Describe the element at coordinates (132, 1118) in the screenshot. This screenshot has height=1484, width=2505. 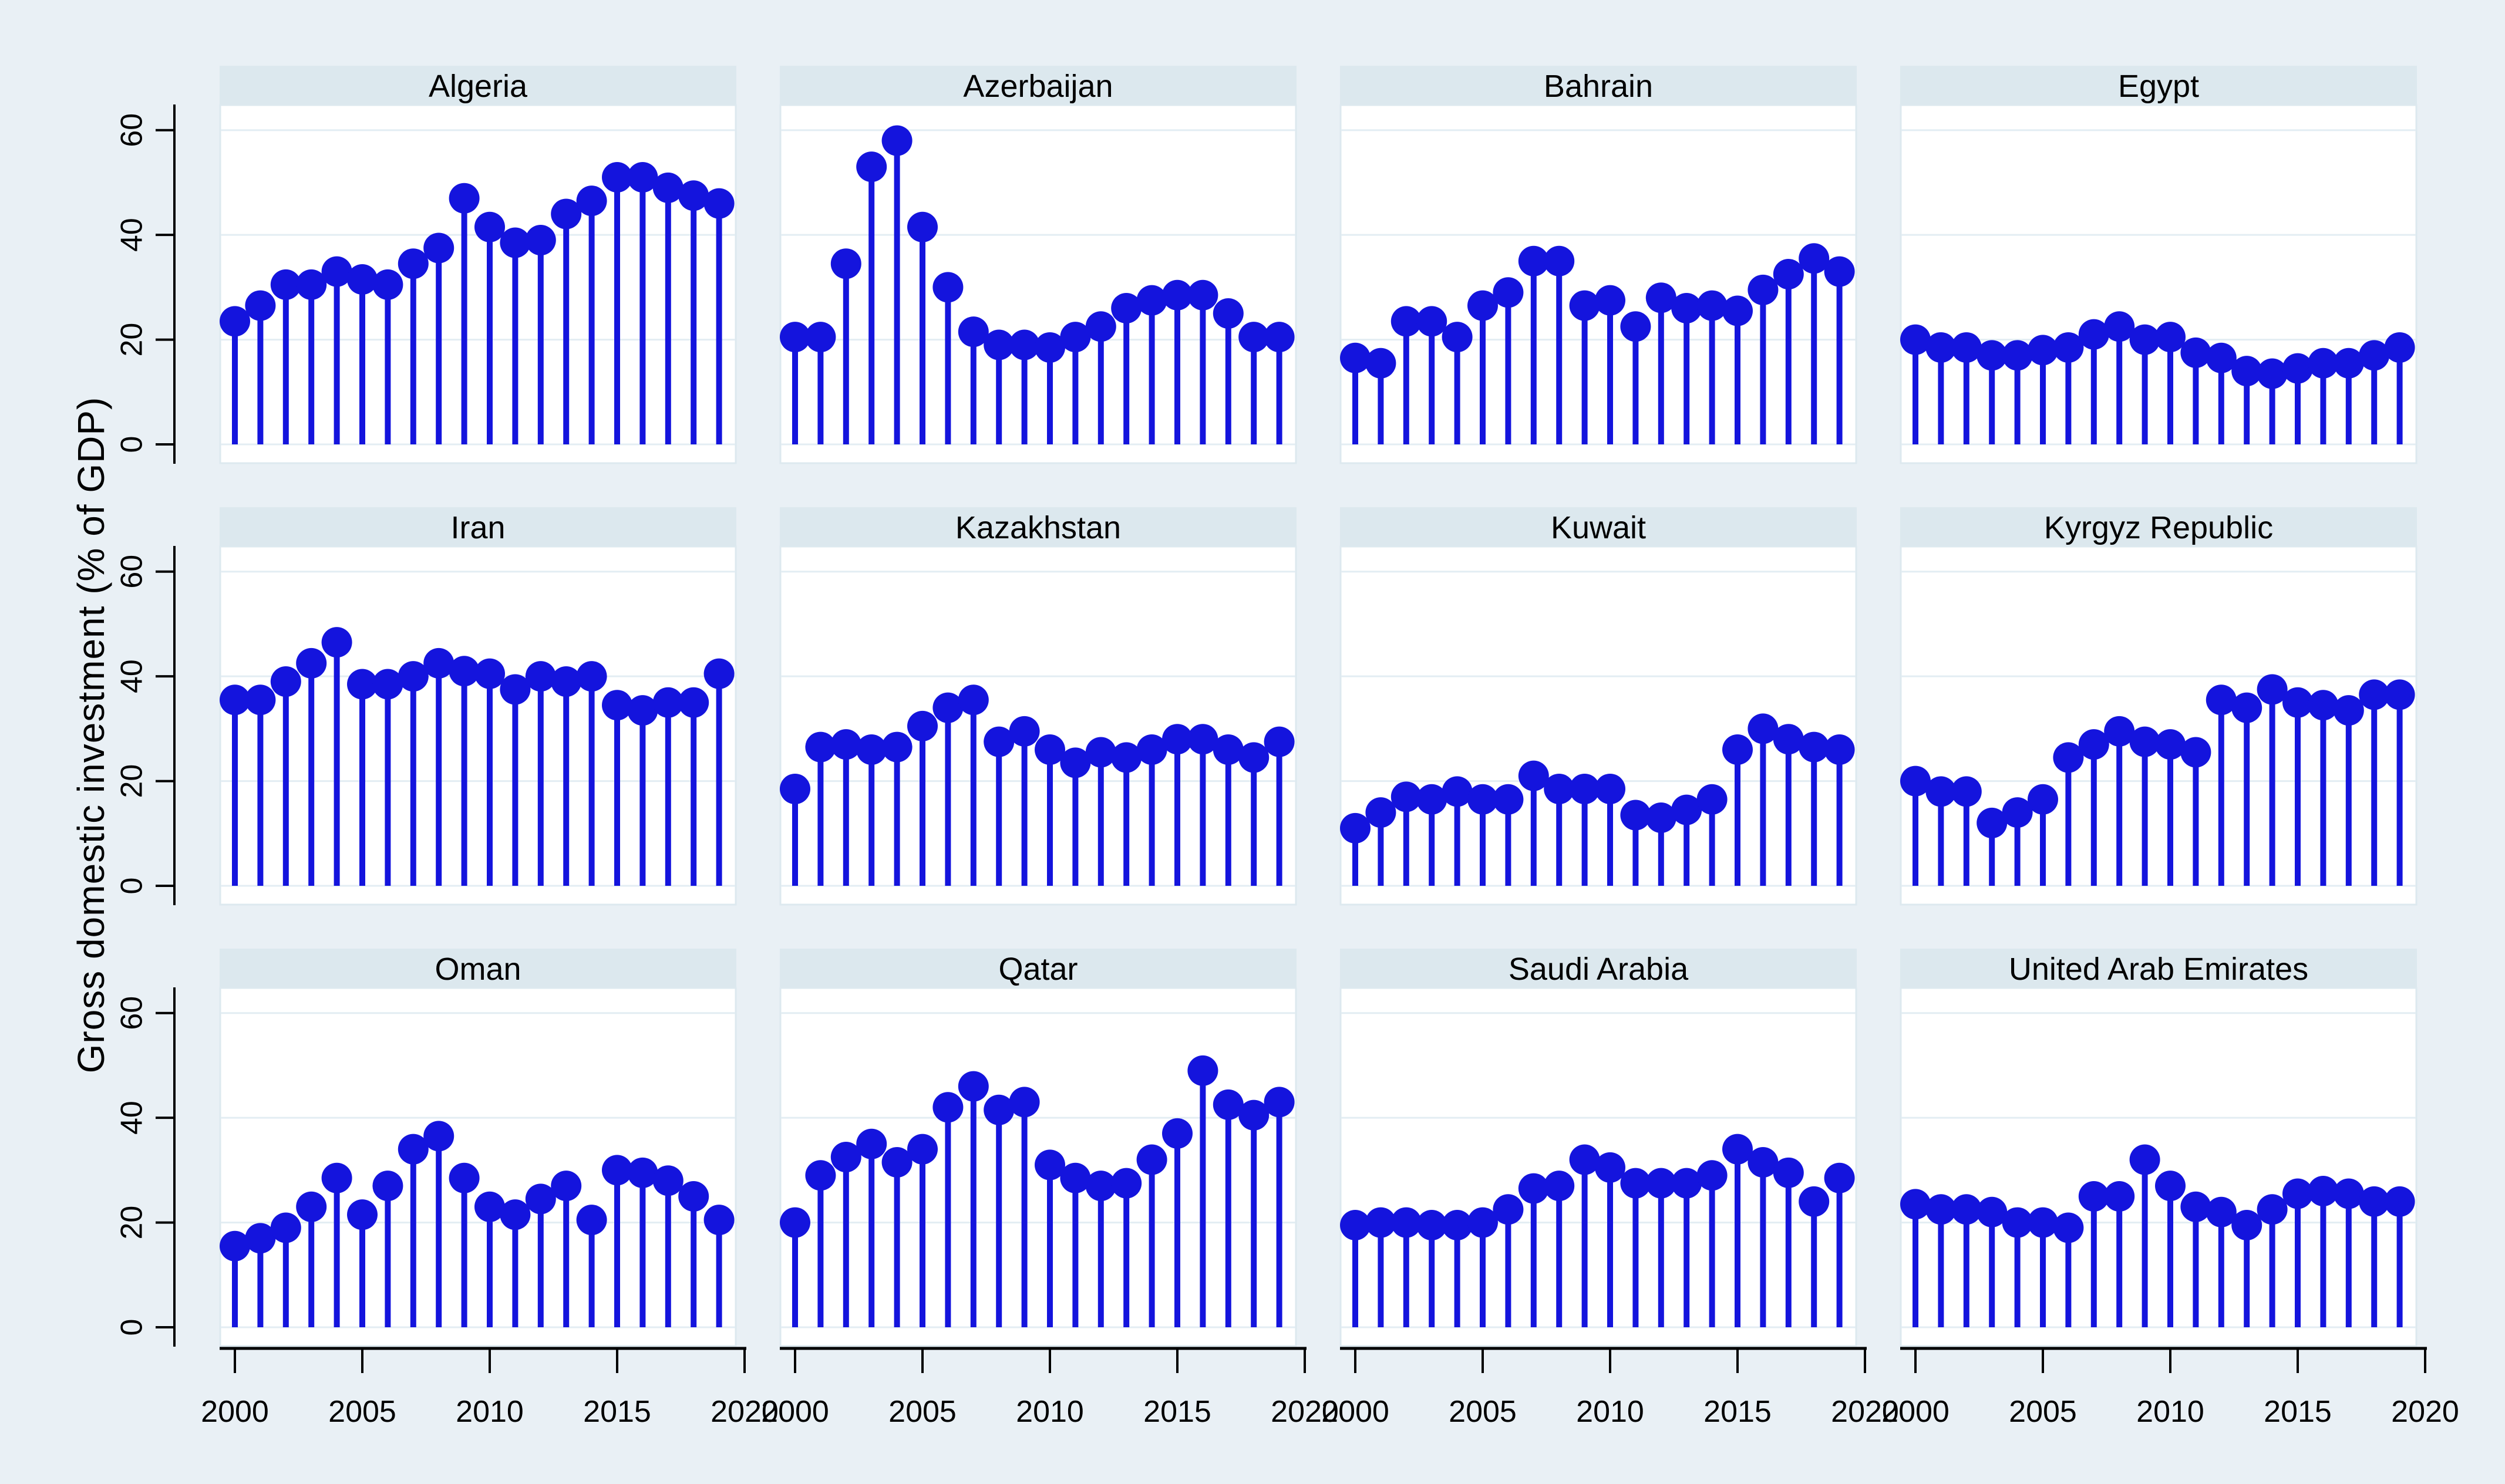
I see `y-tick-label-40: 40` at that location.